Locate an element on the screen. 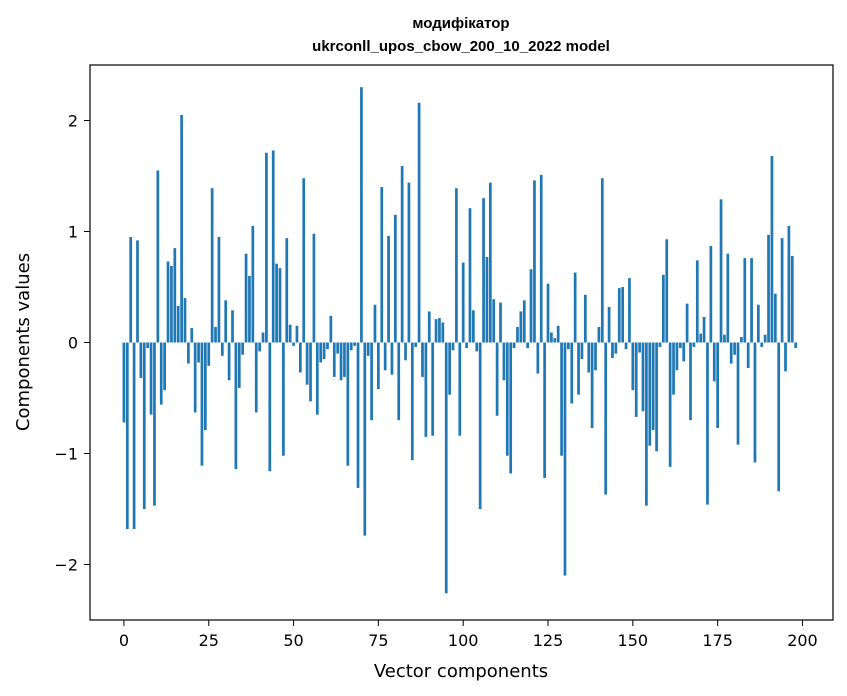  x-tick-label: 75 is located at coordinates (378, 640).